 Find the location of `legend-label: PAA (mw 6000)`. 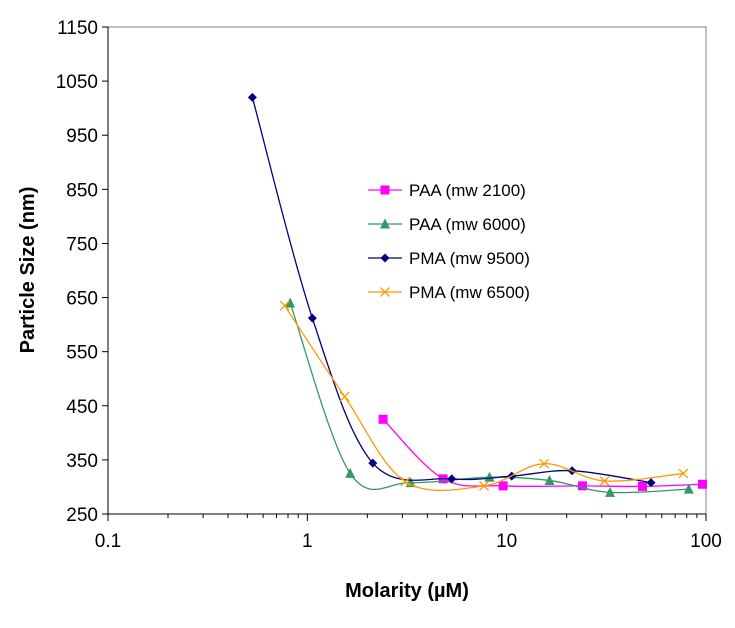

legend-label: PAA (mw 6000) is located at coordinates (467, 224).